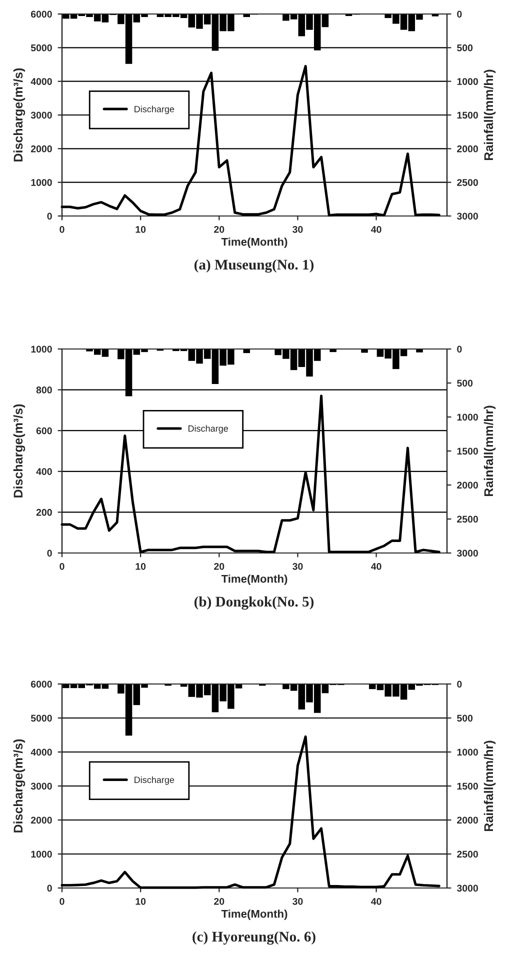 This screenshot has height=961, width=514. What do you see at coordinates (44, 512) in the screenshot?
I see `y-tick-label: 200` at bounding box center [44, 512].